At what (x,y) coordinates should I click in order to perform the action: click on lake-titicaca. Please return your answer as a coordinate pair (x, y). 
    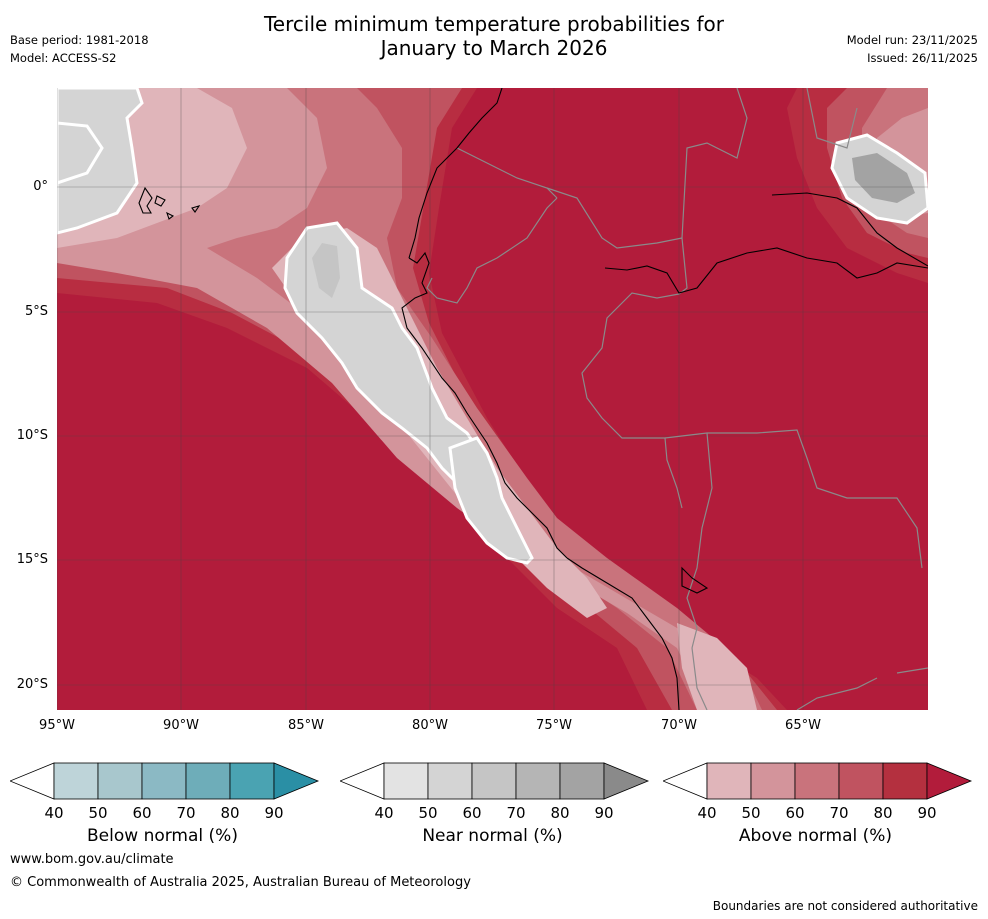
    Looking at the image, I should click on (695, 580).